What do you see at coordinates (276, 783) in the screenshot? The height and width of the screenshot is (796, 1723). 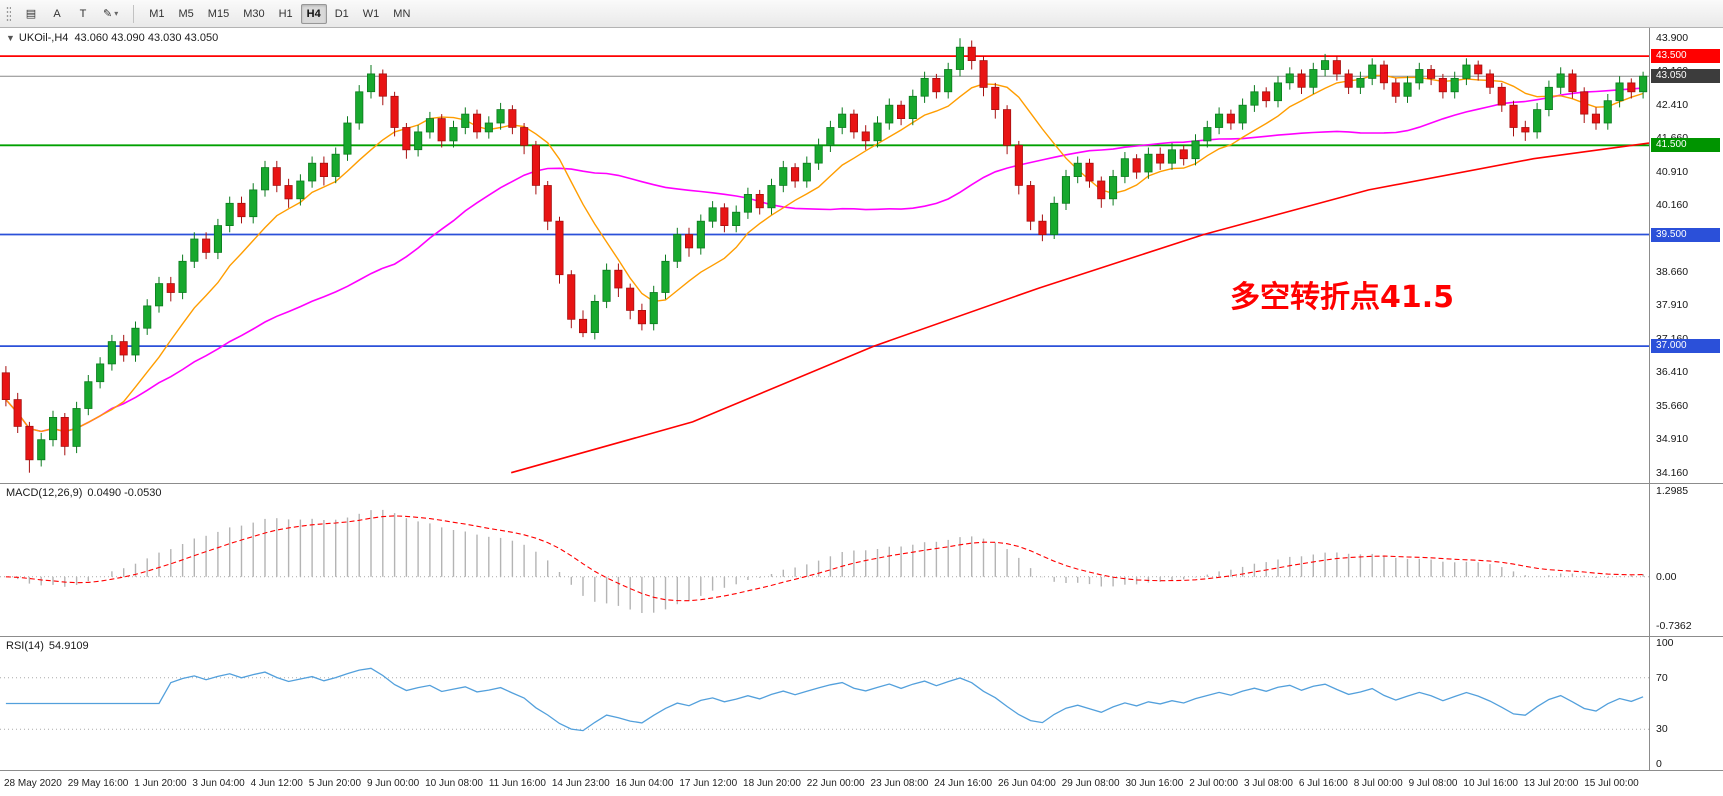 I see `time-axis-label: 4 Jun 12:00` at bounding box center [276, 783].